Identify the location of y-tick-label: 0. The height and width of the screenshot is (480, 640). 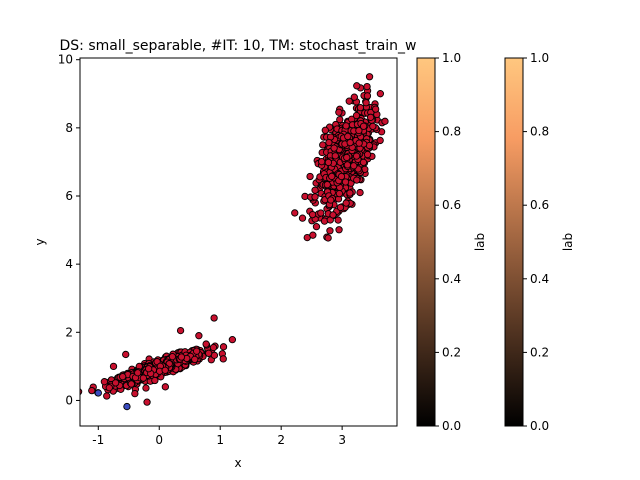
(69, 400).